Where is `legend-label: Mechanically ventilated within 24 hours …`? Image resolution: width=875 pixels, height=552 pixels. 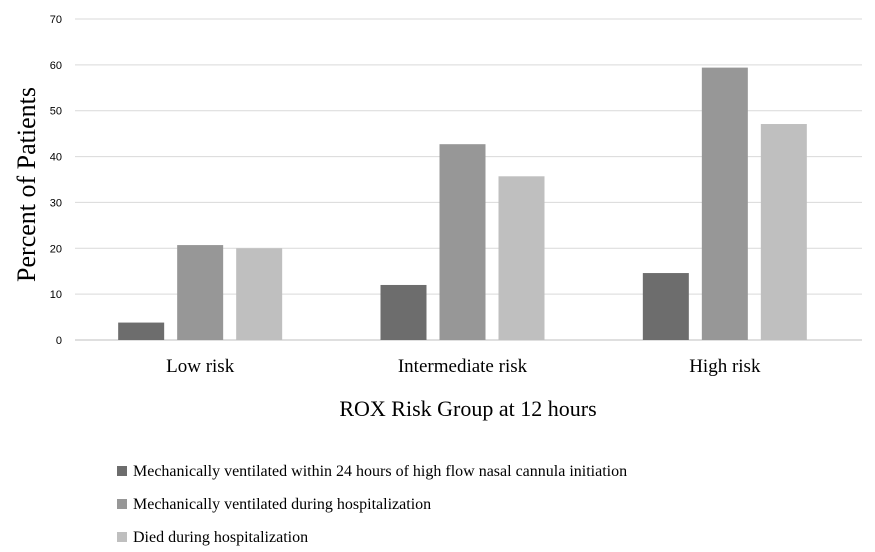
legend-label: Mechanically ventilated within 24 hours … is located at coordinates (380, 471).